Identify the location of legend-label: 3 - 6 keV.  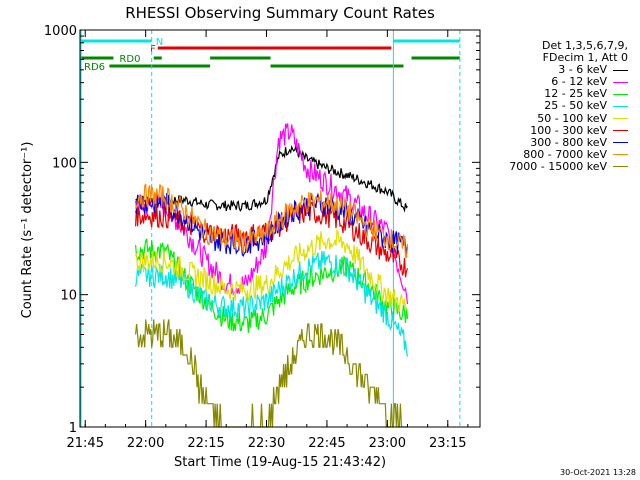
(582, 70).